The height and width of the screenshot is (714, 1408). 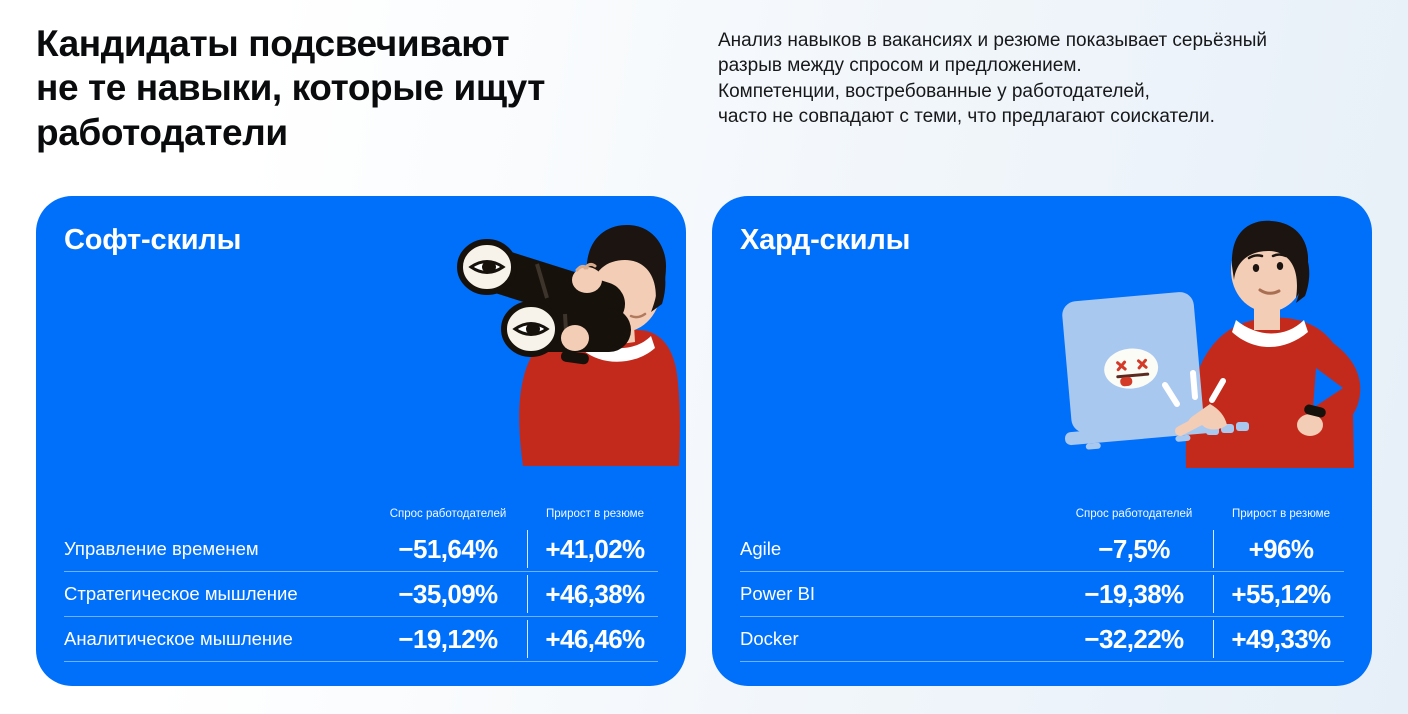 I want to click on skill-label: Управление временем, so click(x=161, y=548).